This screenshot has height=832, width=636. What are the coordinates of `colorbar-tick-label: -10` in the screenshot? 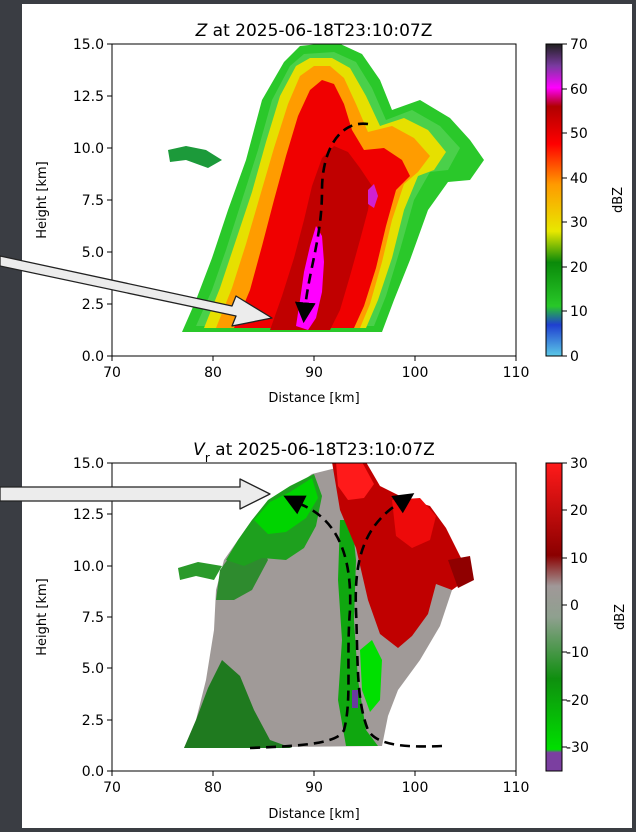 It's located at (577, 653).